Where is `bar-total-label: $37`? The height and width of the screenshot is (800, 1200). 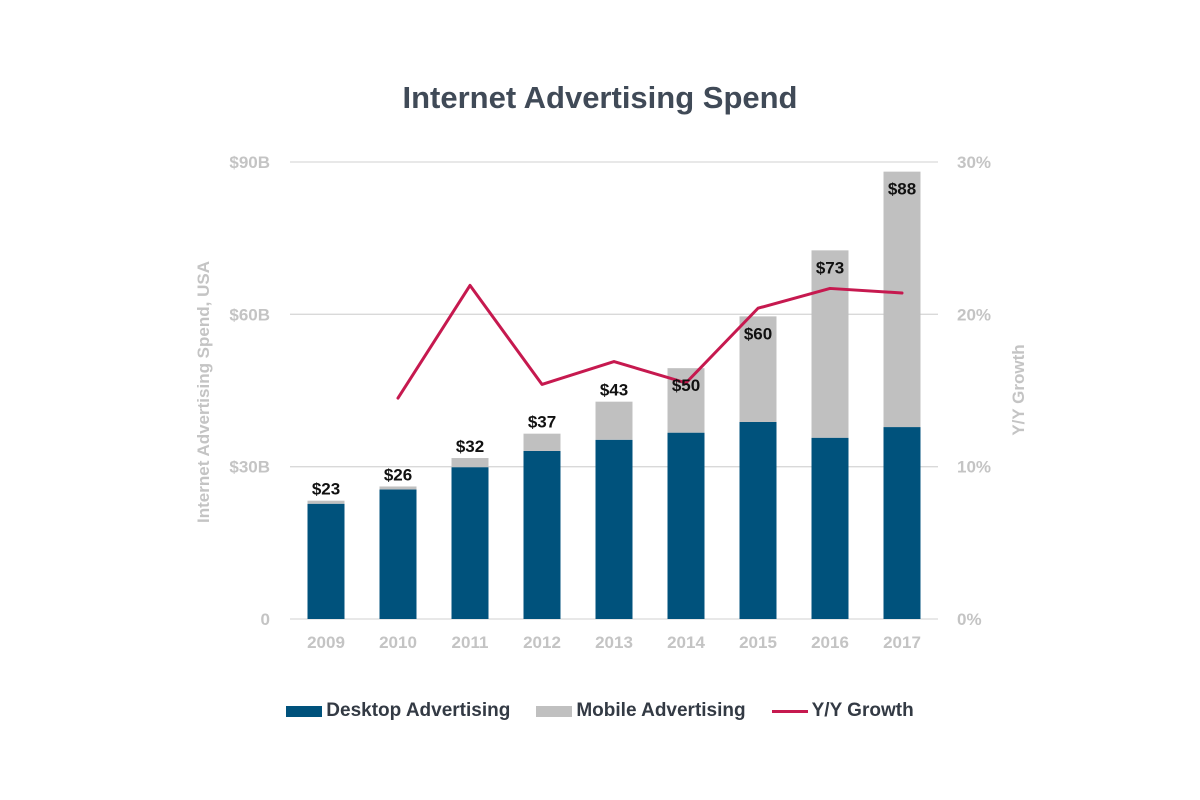
bar-total-label: $37 is located at coordinates (542, 422).